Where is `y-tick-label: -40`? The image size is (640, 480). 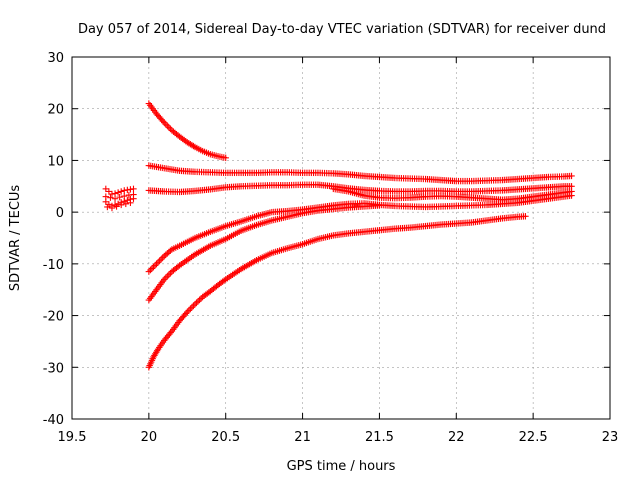
y-tick-label: -40 is located at coordinates (53, 420).